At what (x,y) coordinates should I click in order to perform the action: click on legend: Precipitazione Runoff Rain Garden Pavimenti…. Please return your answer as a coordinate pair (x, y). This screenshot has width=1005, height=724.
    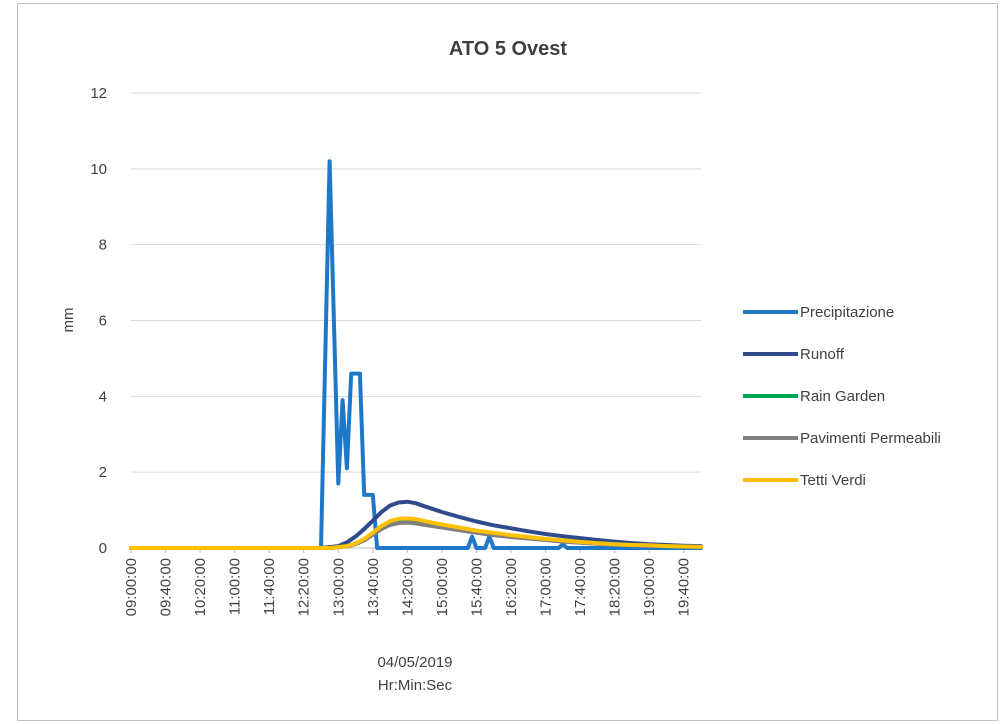
    Looking at the image, I should click on (842, 396).